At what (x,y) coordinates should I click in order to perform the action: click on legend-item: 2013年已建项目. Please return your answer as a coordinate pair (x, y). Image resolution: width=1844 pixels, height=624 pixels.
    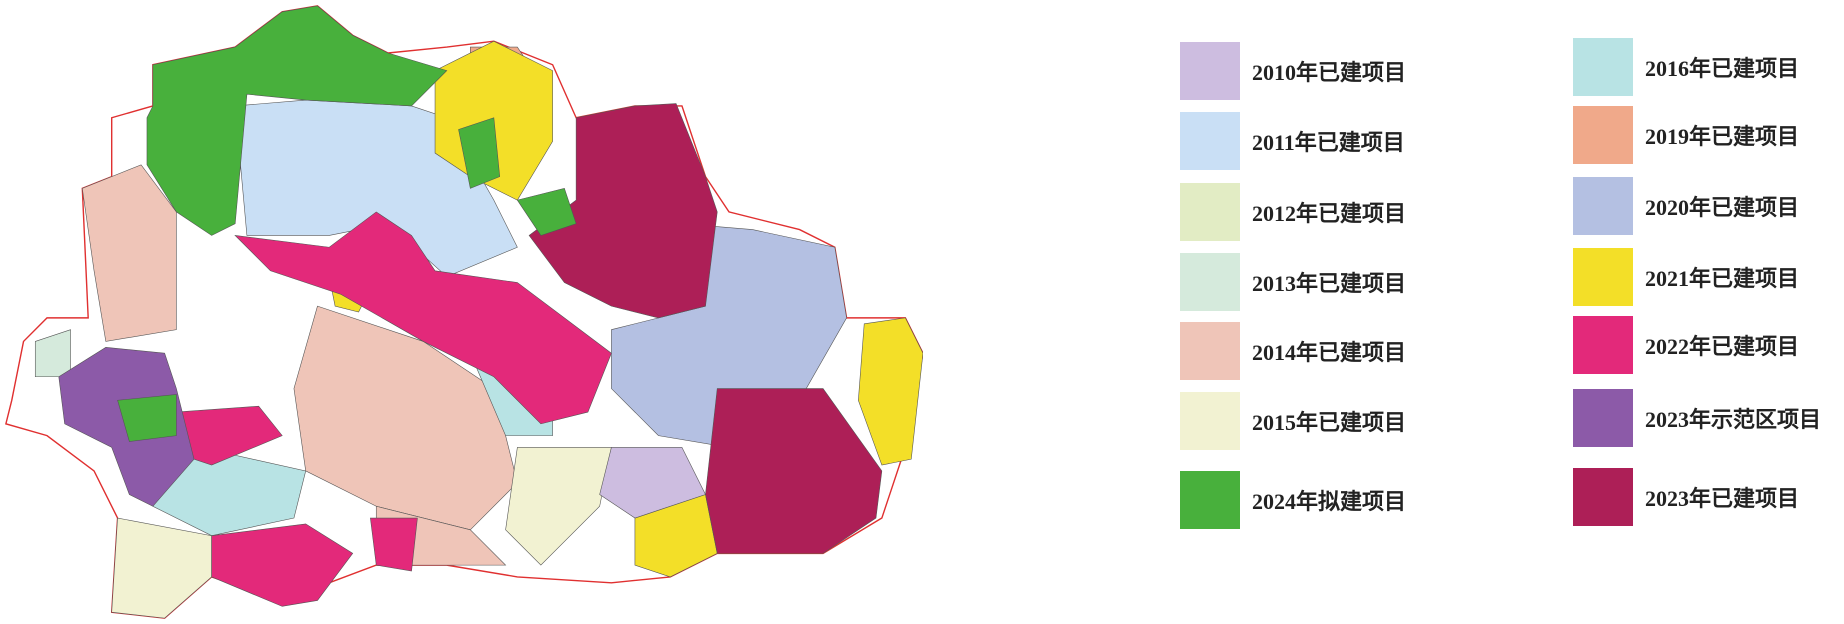
    Looking at the image, I should click on (1293, 282).